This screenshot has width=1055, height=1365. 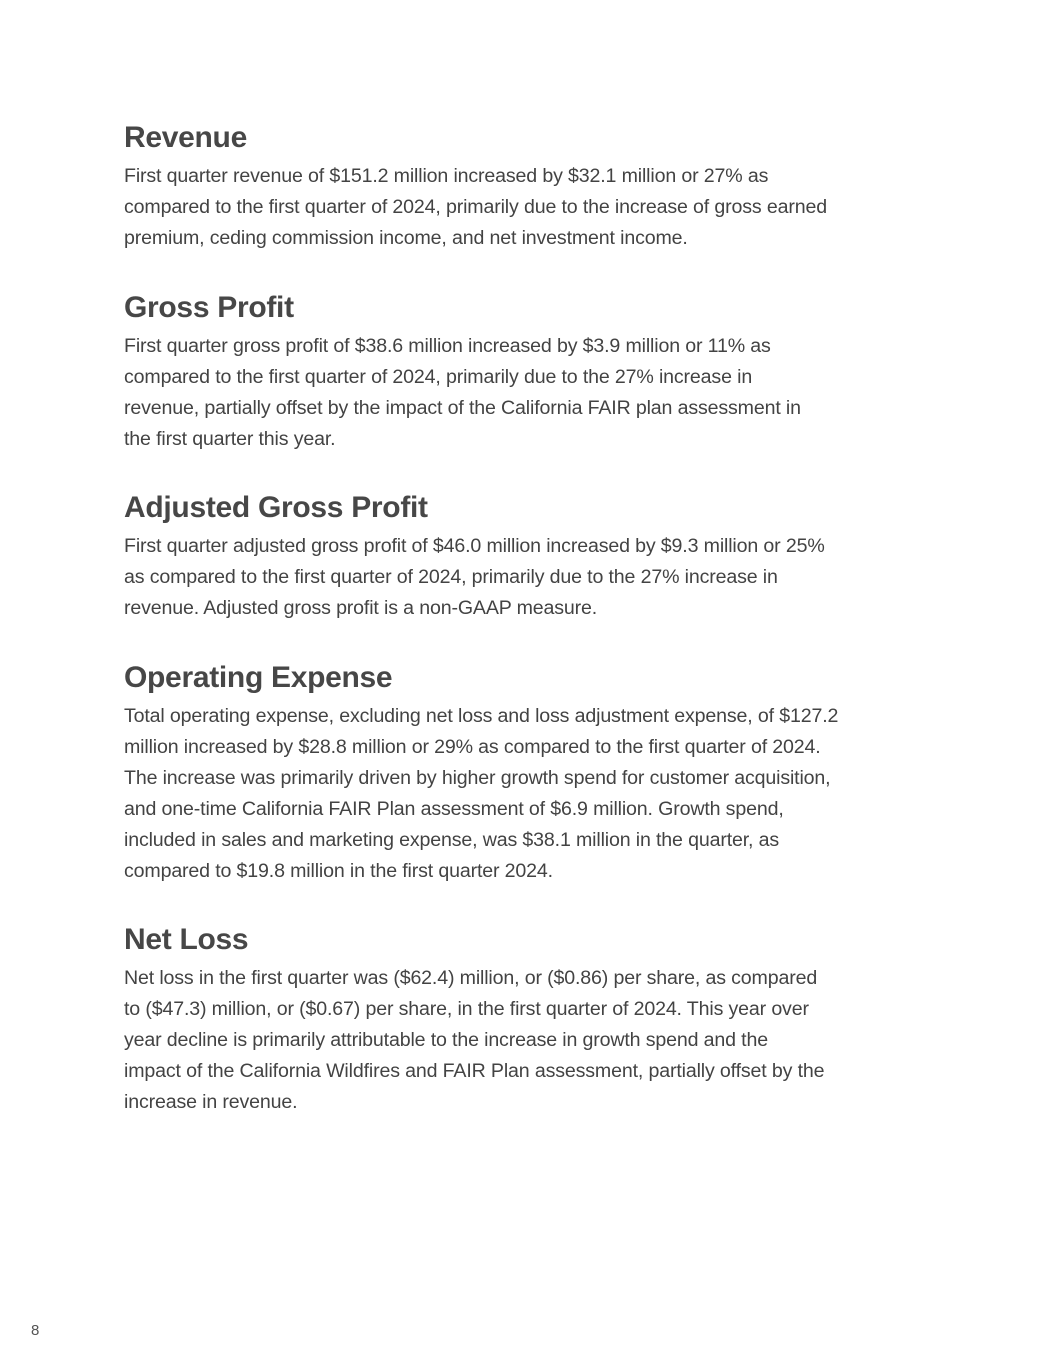 What do you see at coordinates (211, 1102) in the screenshot?
I see `paragraph-line: increase in revenue.` at bounding box center [211, 1102].